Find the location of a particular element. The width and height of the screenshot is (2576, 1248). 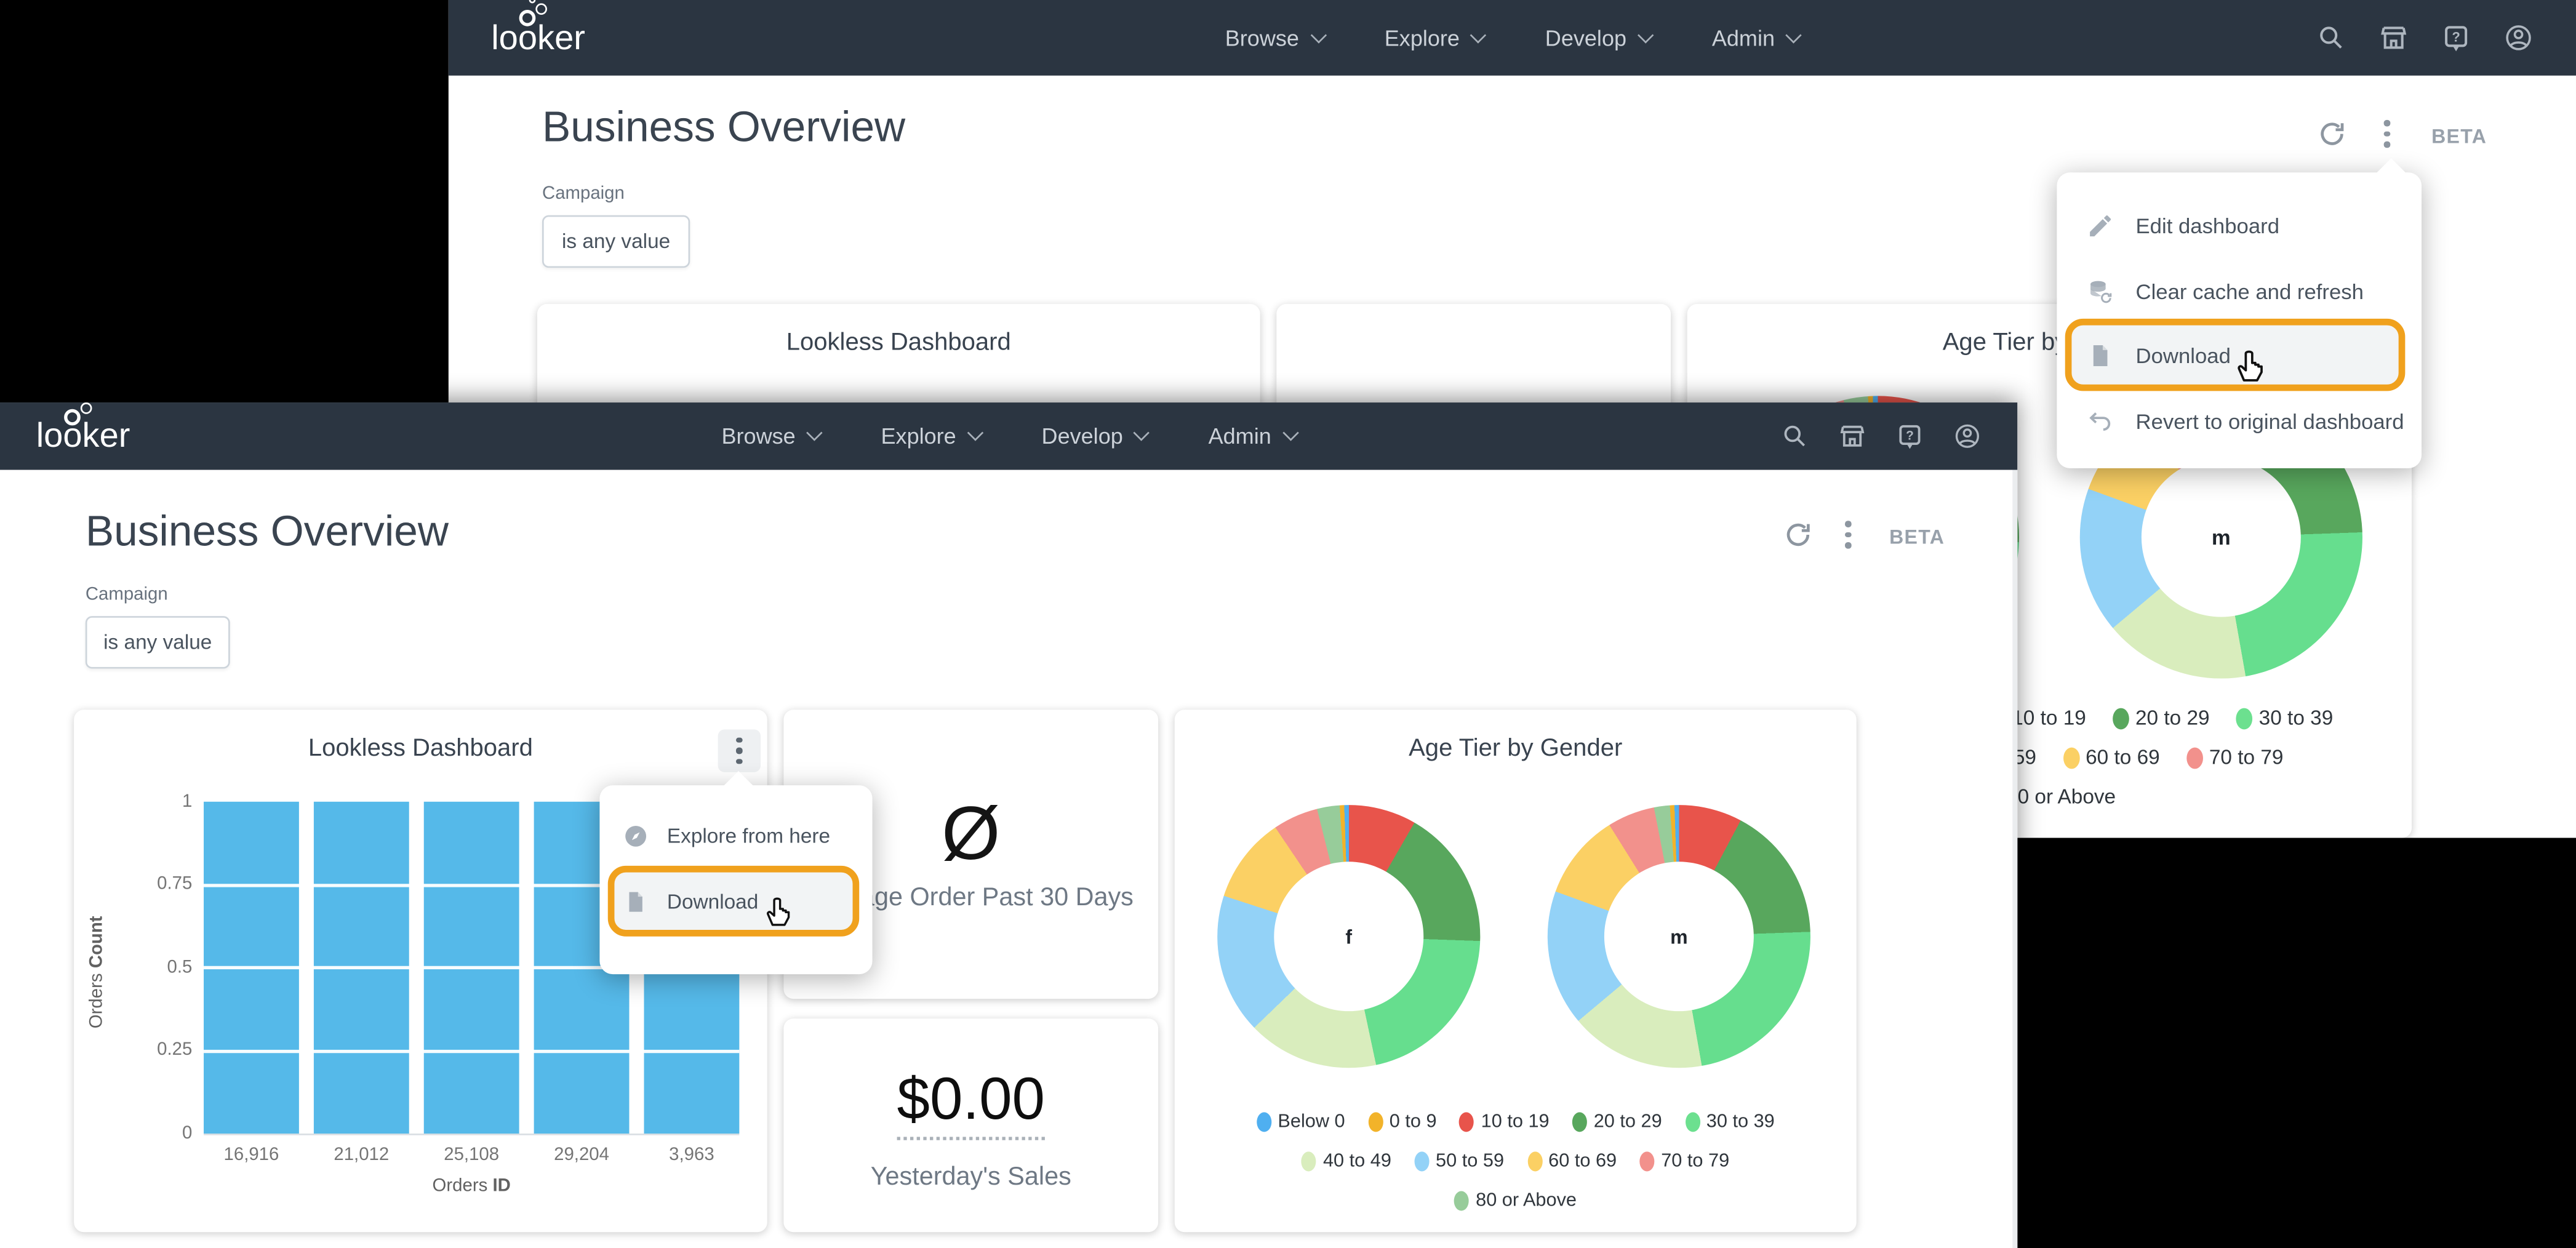

menu-item-edit-dashboard: Edit dashboard is located at coordinates (2239, 225).